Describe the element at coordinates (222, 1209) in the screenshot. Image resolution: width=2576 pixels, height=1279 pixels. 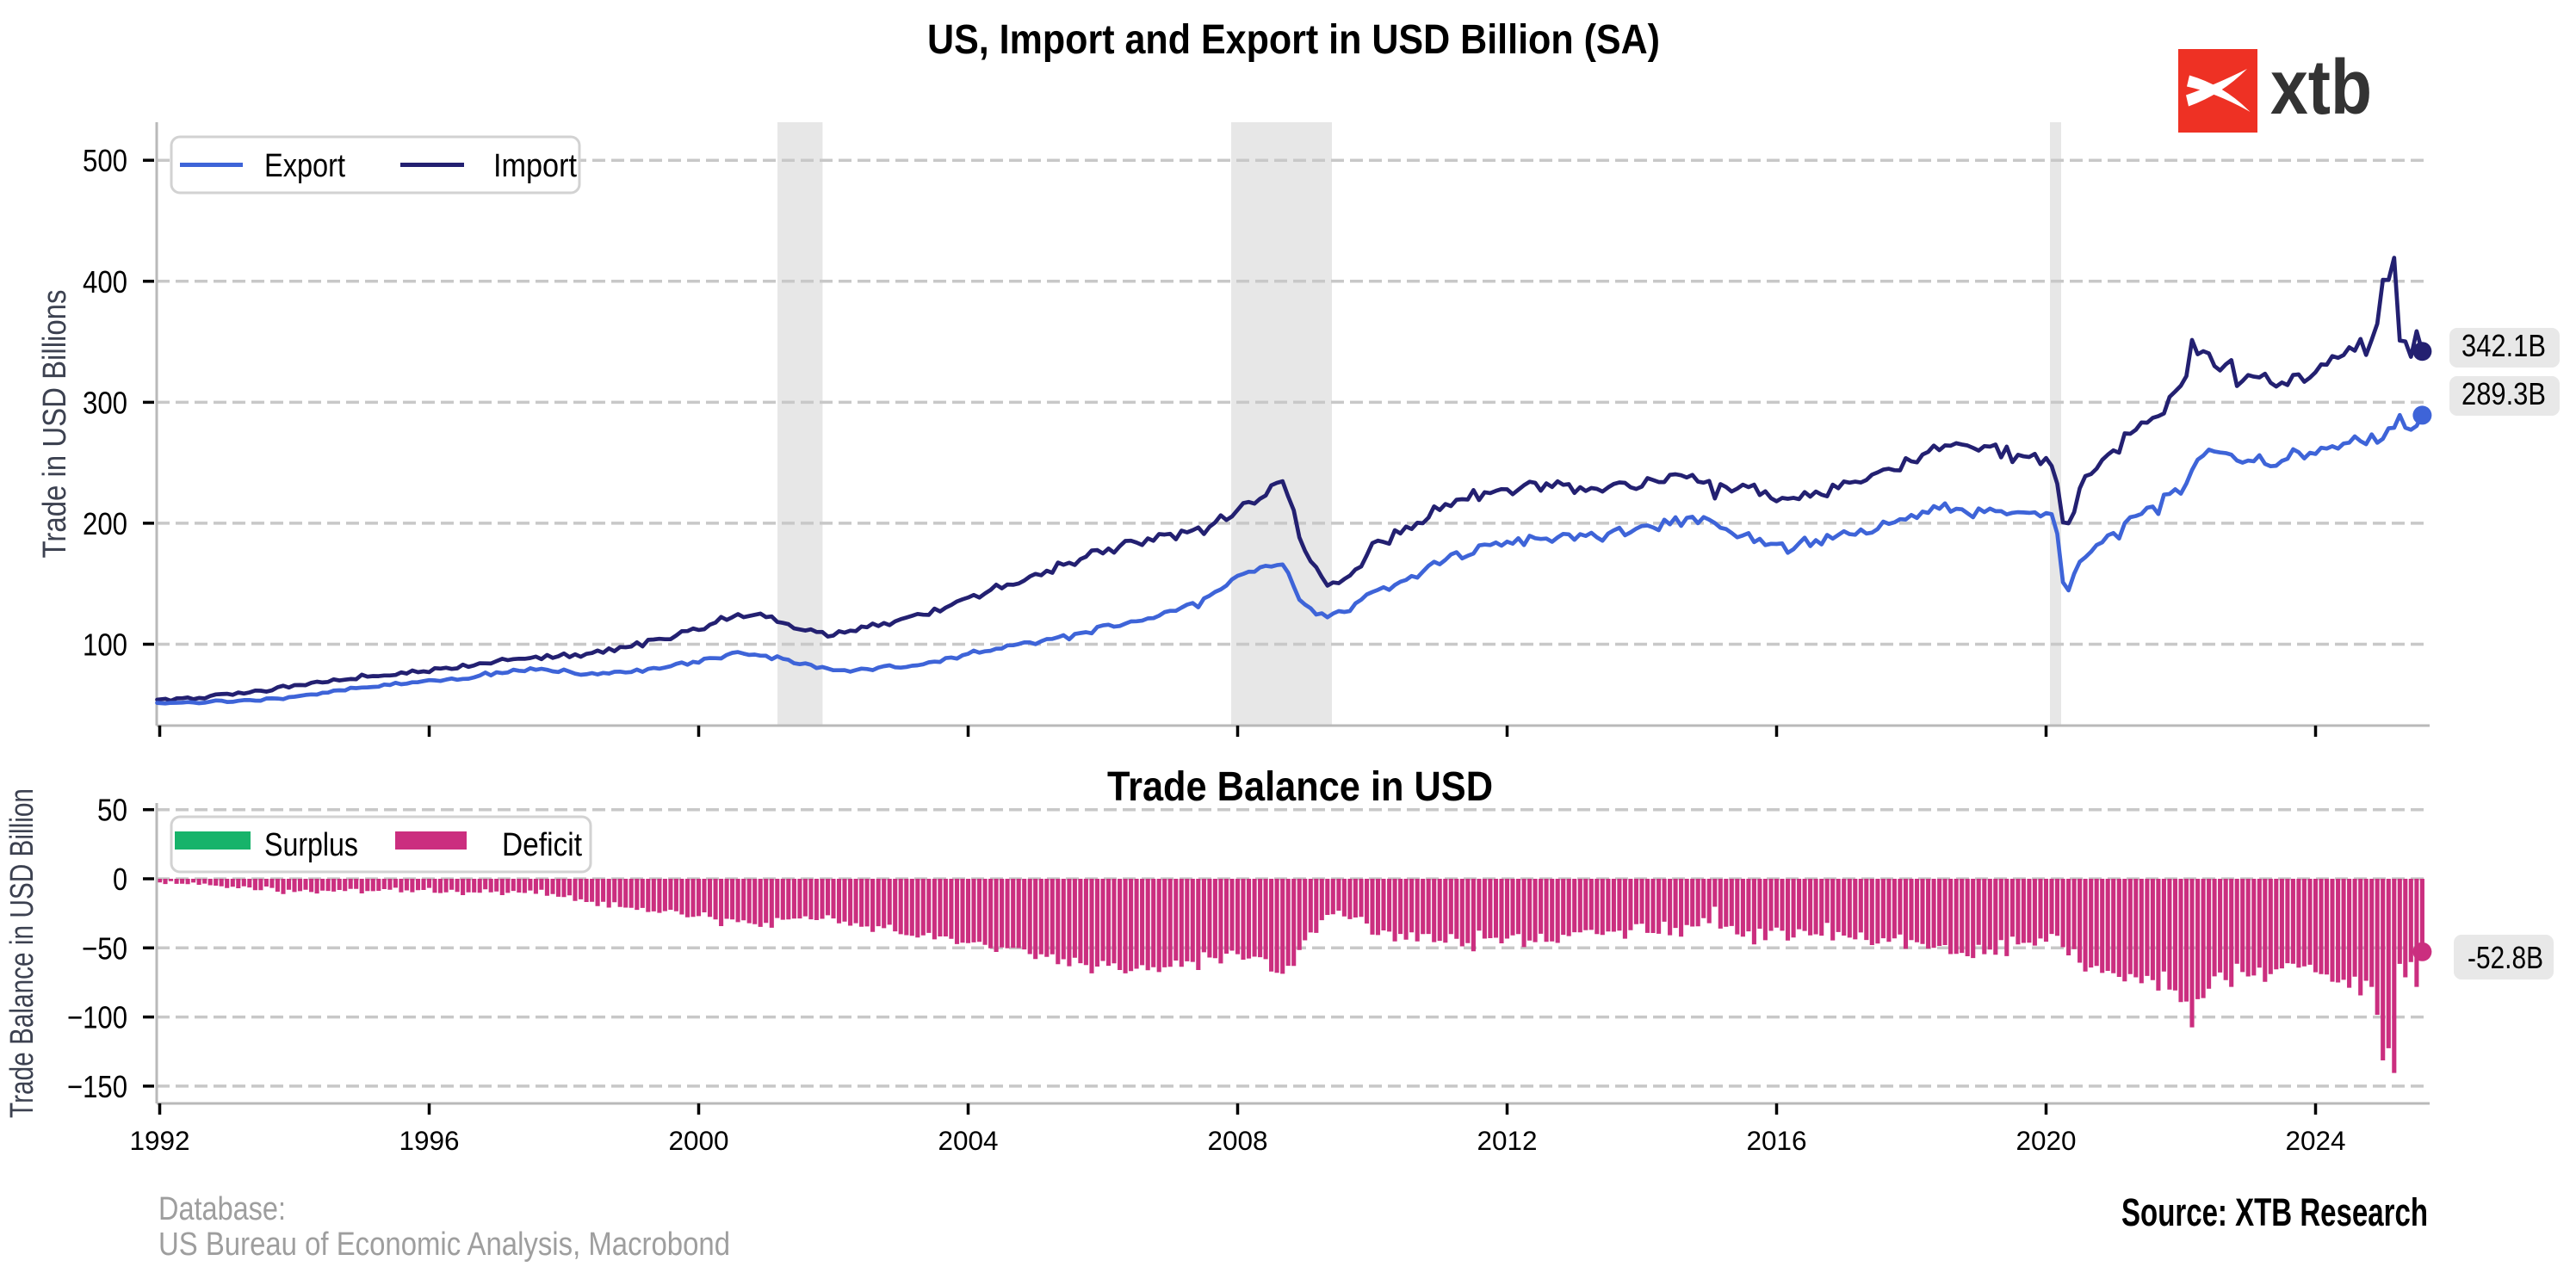
I see `svg-text: Database:` at that location.